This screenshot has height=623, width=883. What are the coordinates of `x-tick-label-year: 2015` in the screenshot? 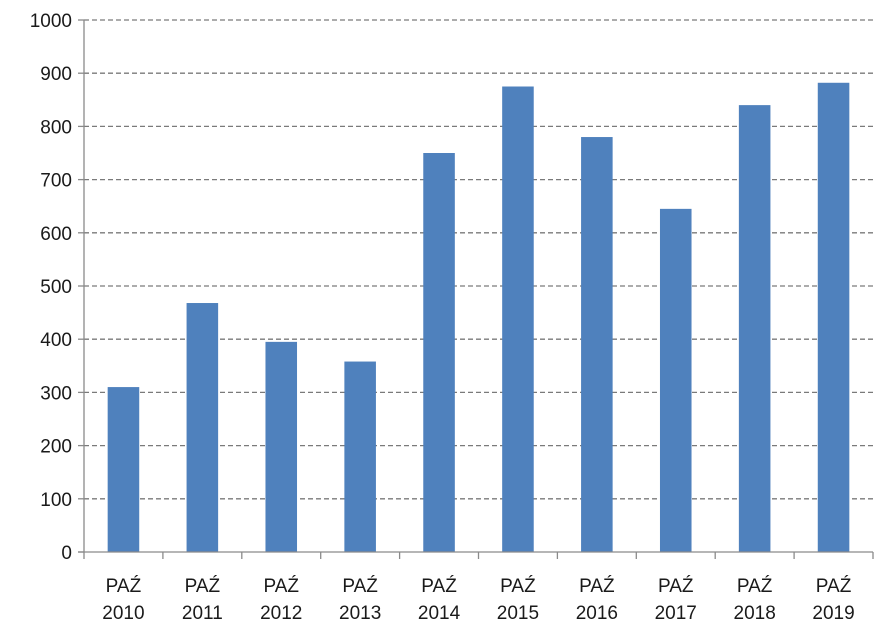 It's located at (518, 613).